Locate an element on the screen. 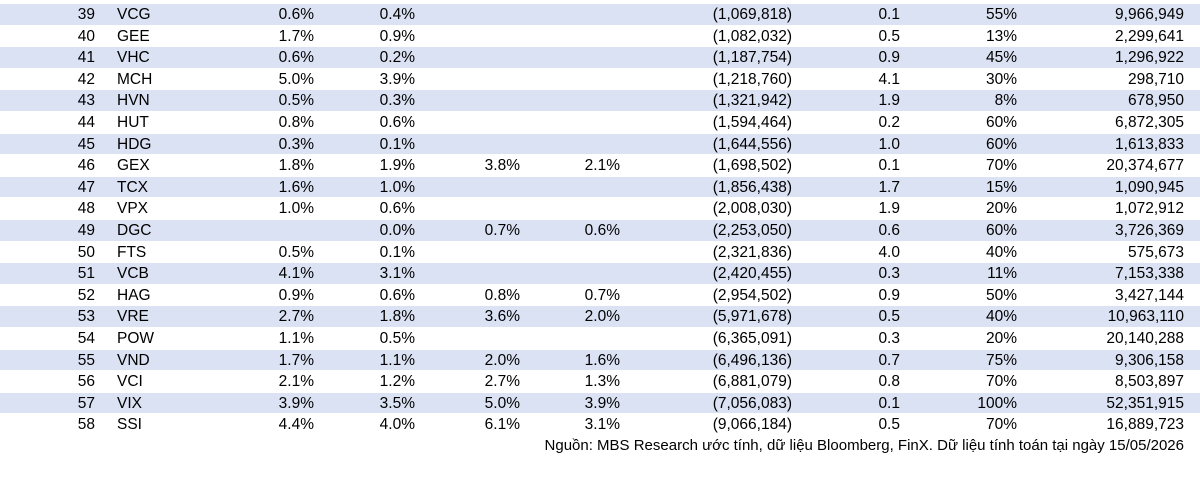 The image size is (1200, 493). cell-d: 1.3% is located at coordinates (602, 382).